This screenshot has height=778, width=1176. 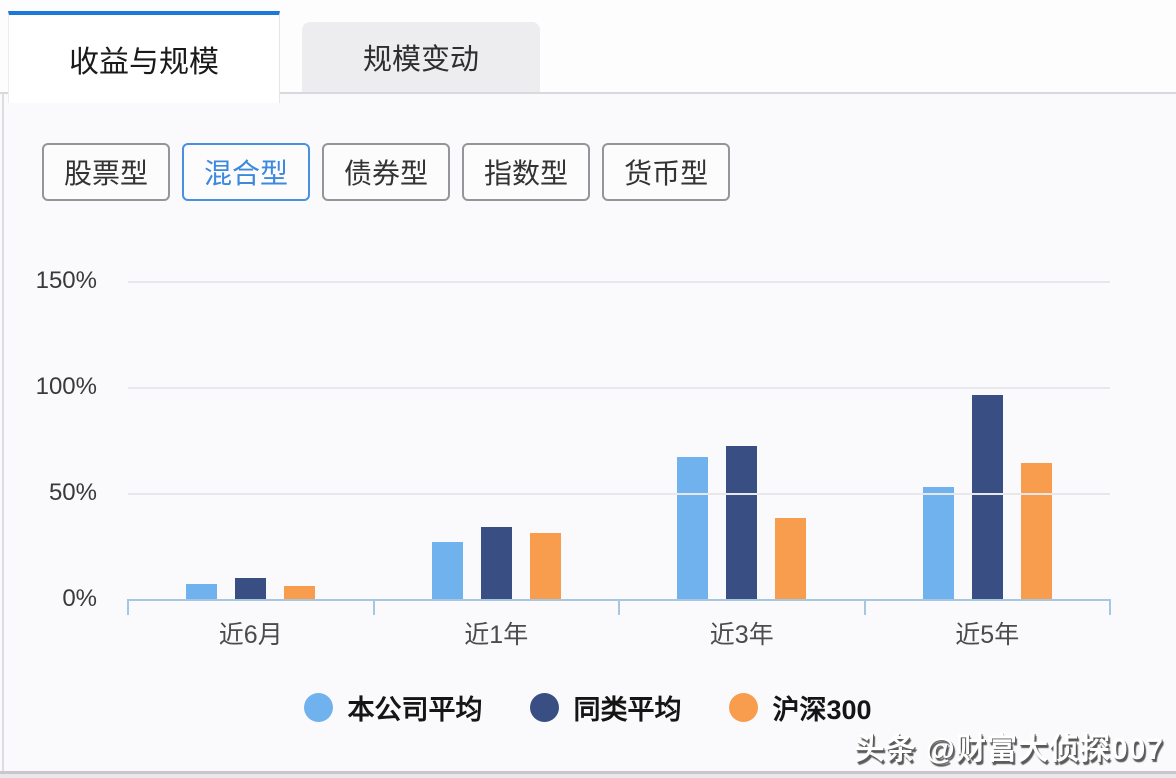 I want to click on watermark: 头条 @财富大侦探007, so click(x=1009, y=749).